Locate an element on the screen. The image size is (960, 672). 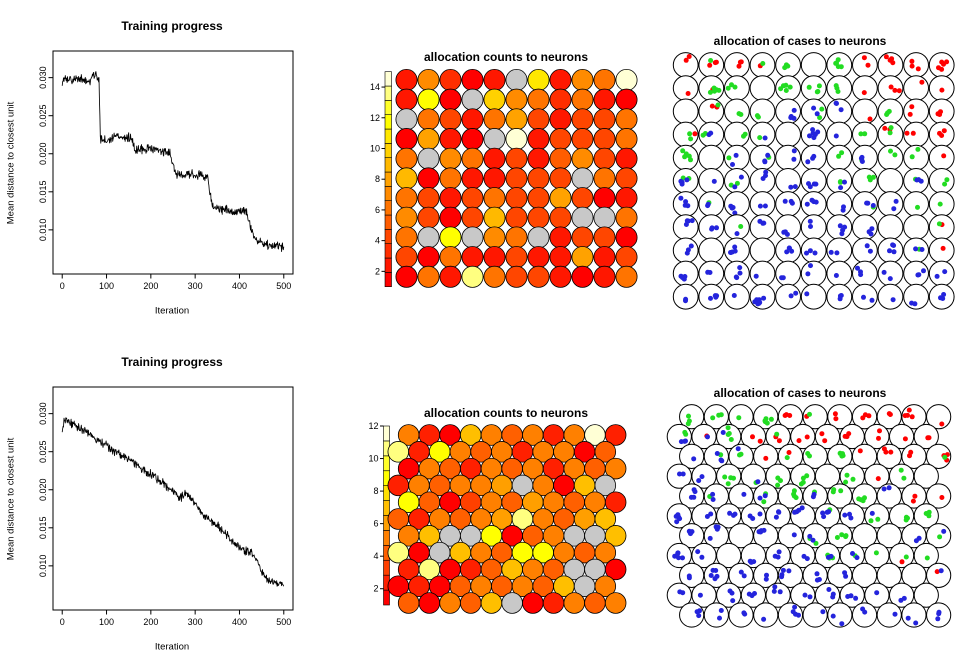
colorbar-tick-label: 6 is located at coordinates (375, 524).